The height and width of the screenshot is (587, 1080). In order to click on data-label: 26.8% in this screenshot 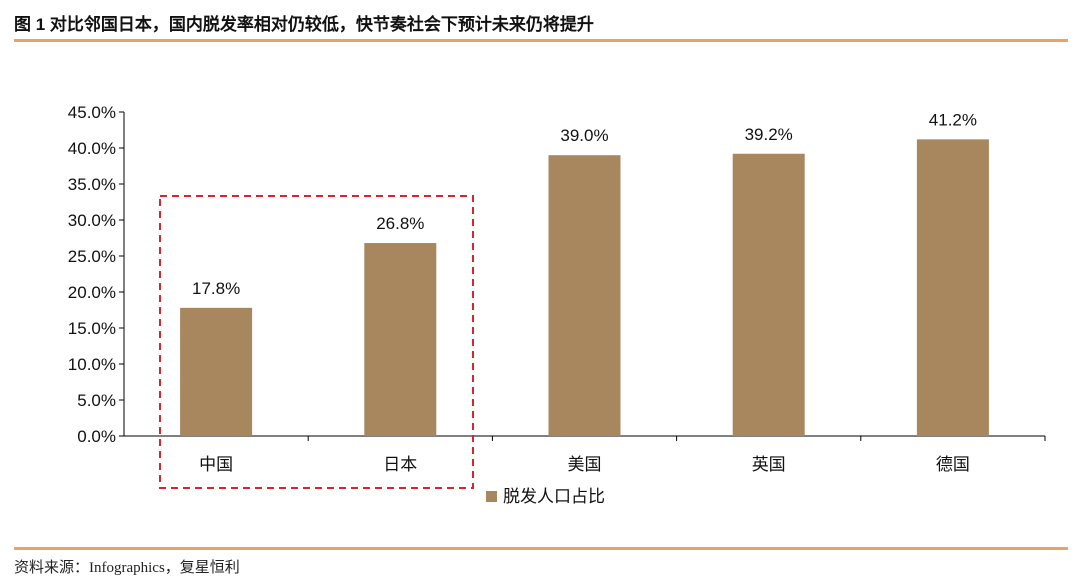, I will do `click(400, 223)`.